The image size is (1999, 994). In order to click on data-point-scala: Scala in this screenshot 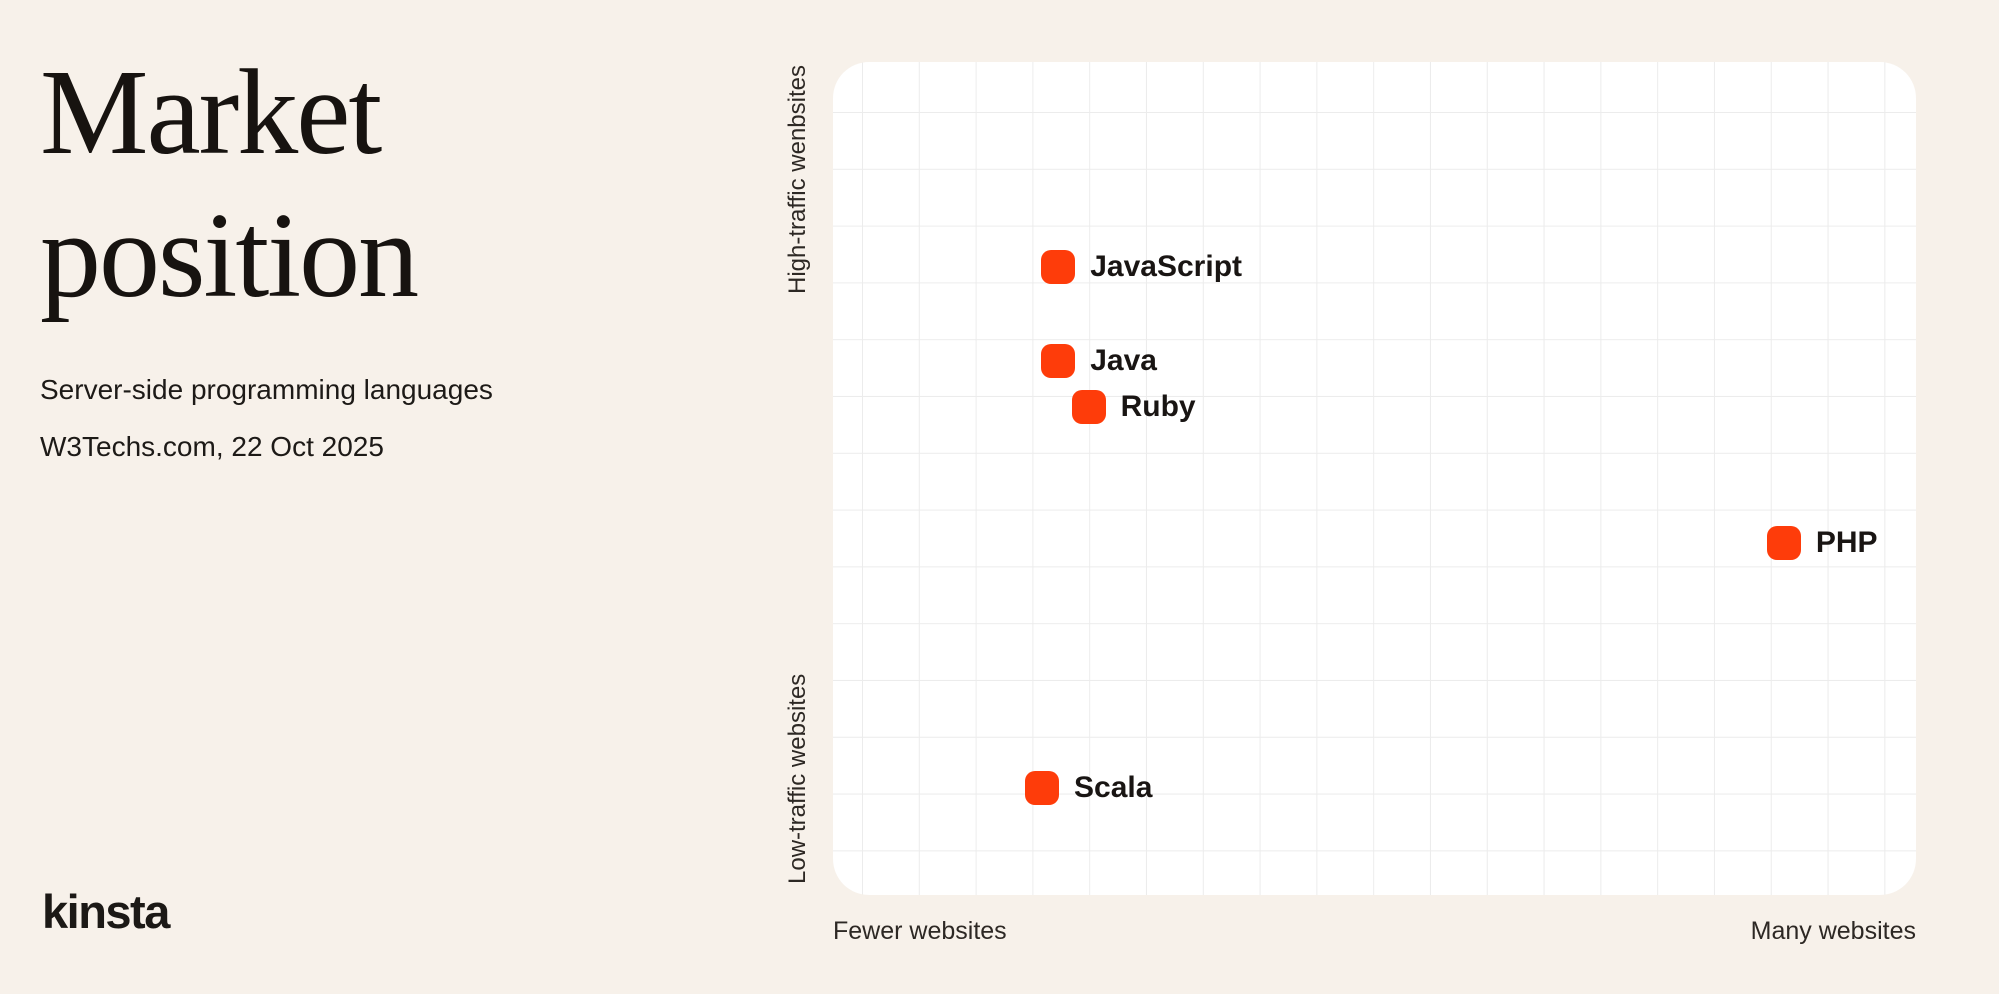, I will do `click(1089, 788)`.